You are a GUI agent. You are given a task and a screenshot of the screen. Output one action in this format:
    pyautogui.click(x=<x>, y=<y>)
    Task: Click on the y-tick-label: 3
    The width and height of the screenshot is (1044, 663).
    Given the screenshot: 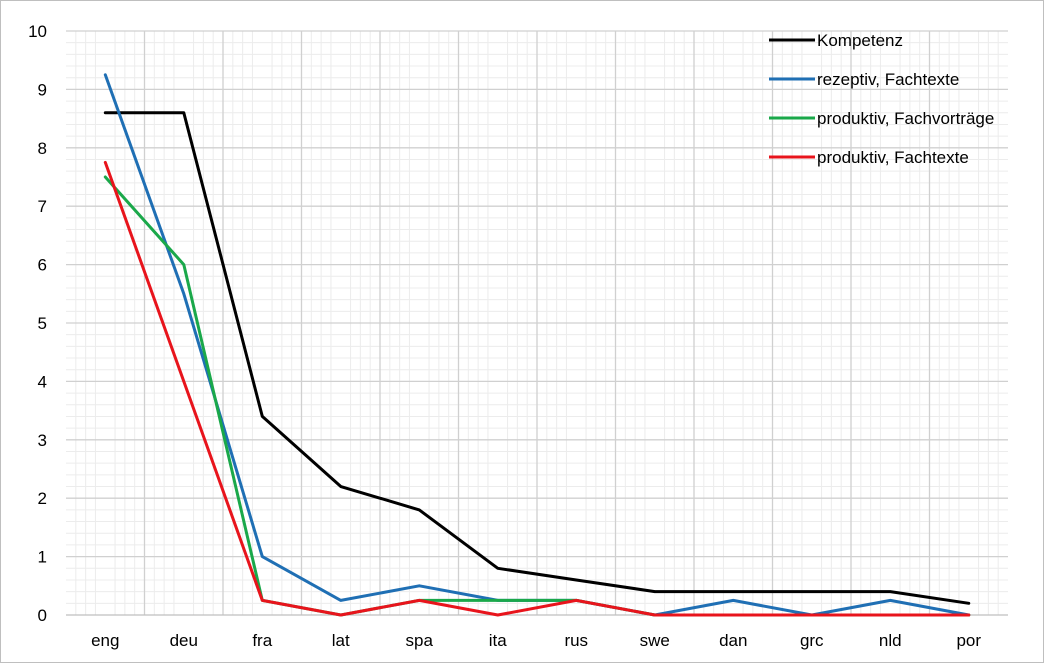 What is the action you would take?
    pyautogui.click(x=42, y=440)
    